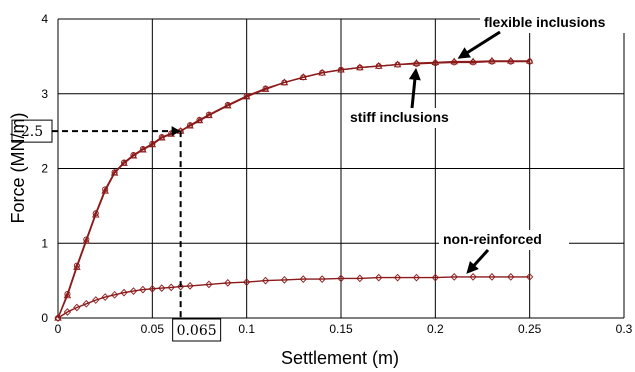 The image size is (635, 372). What do you see at coordinates (340, 358) in the screenshot?
I see `x-axis-title: Settlement (m)` at bounding box center [340, 358].